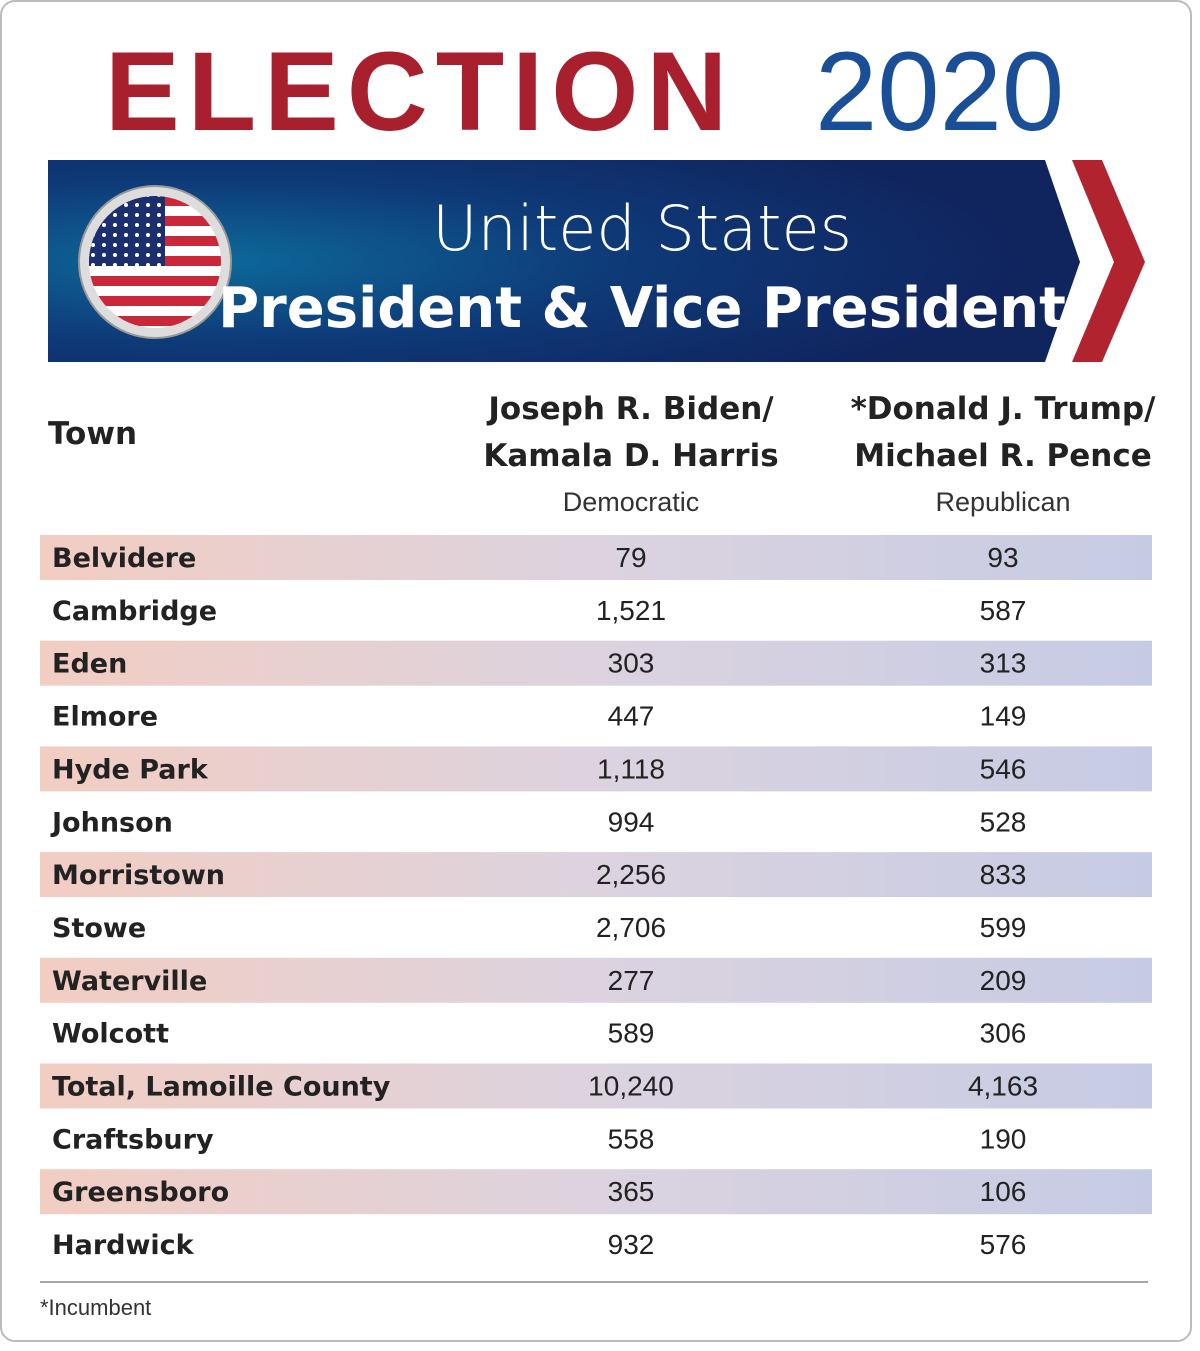 The width and height of the screenshot is (1200, 1351). I want to click on candidate-line2: Michael R. Pence, so click(1003, 456).